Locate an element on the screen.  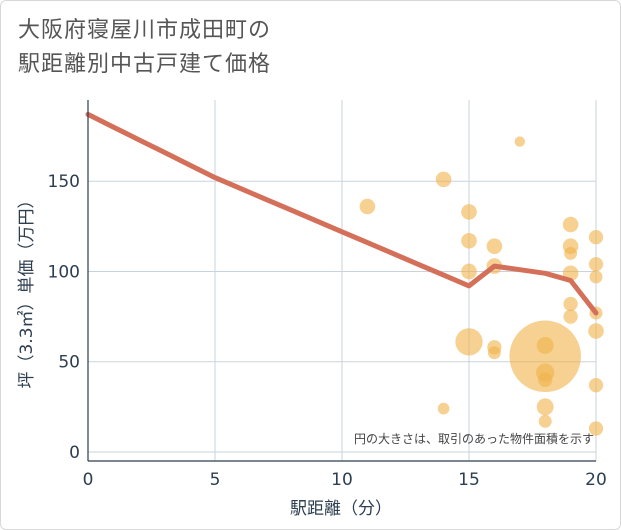
chart-title: 大阪府寝屋川市成田町の 駅距離別中古戸建て価格 is located at coordinates (144, 48).